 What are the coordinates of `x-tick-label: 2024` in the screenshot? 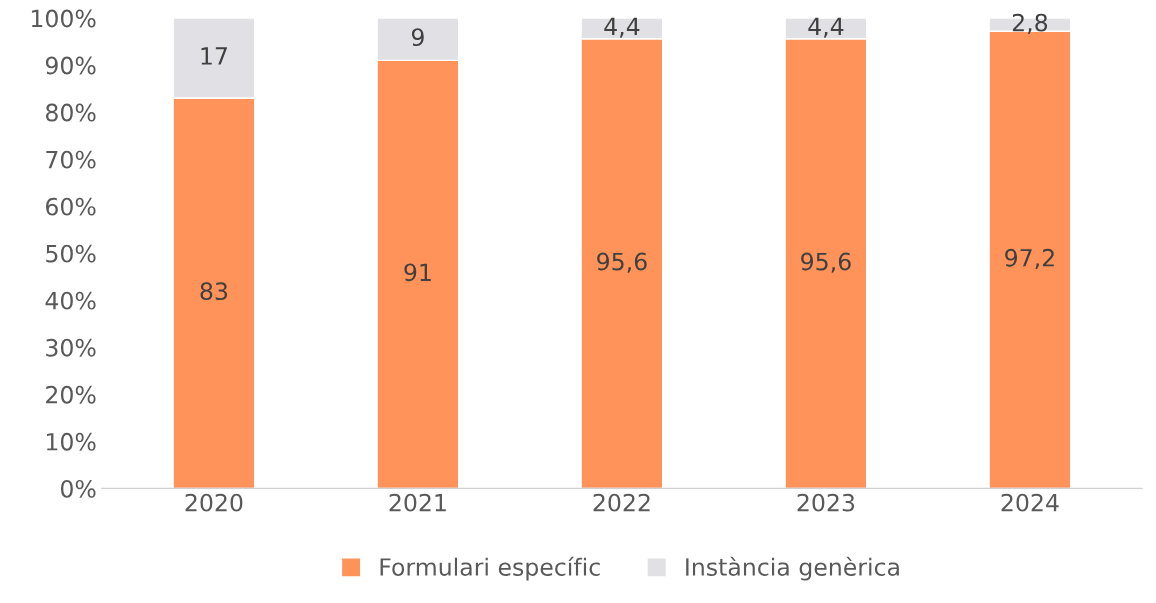 It's located at (1030, 502).